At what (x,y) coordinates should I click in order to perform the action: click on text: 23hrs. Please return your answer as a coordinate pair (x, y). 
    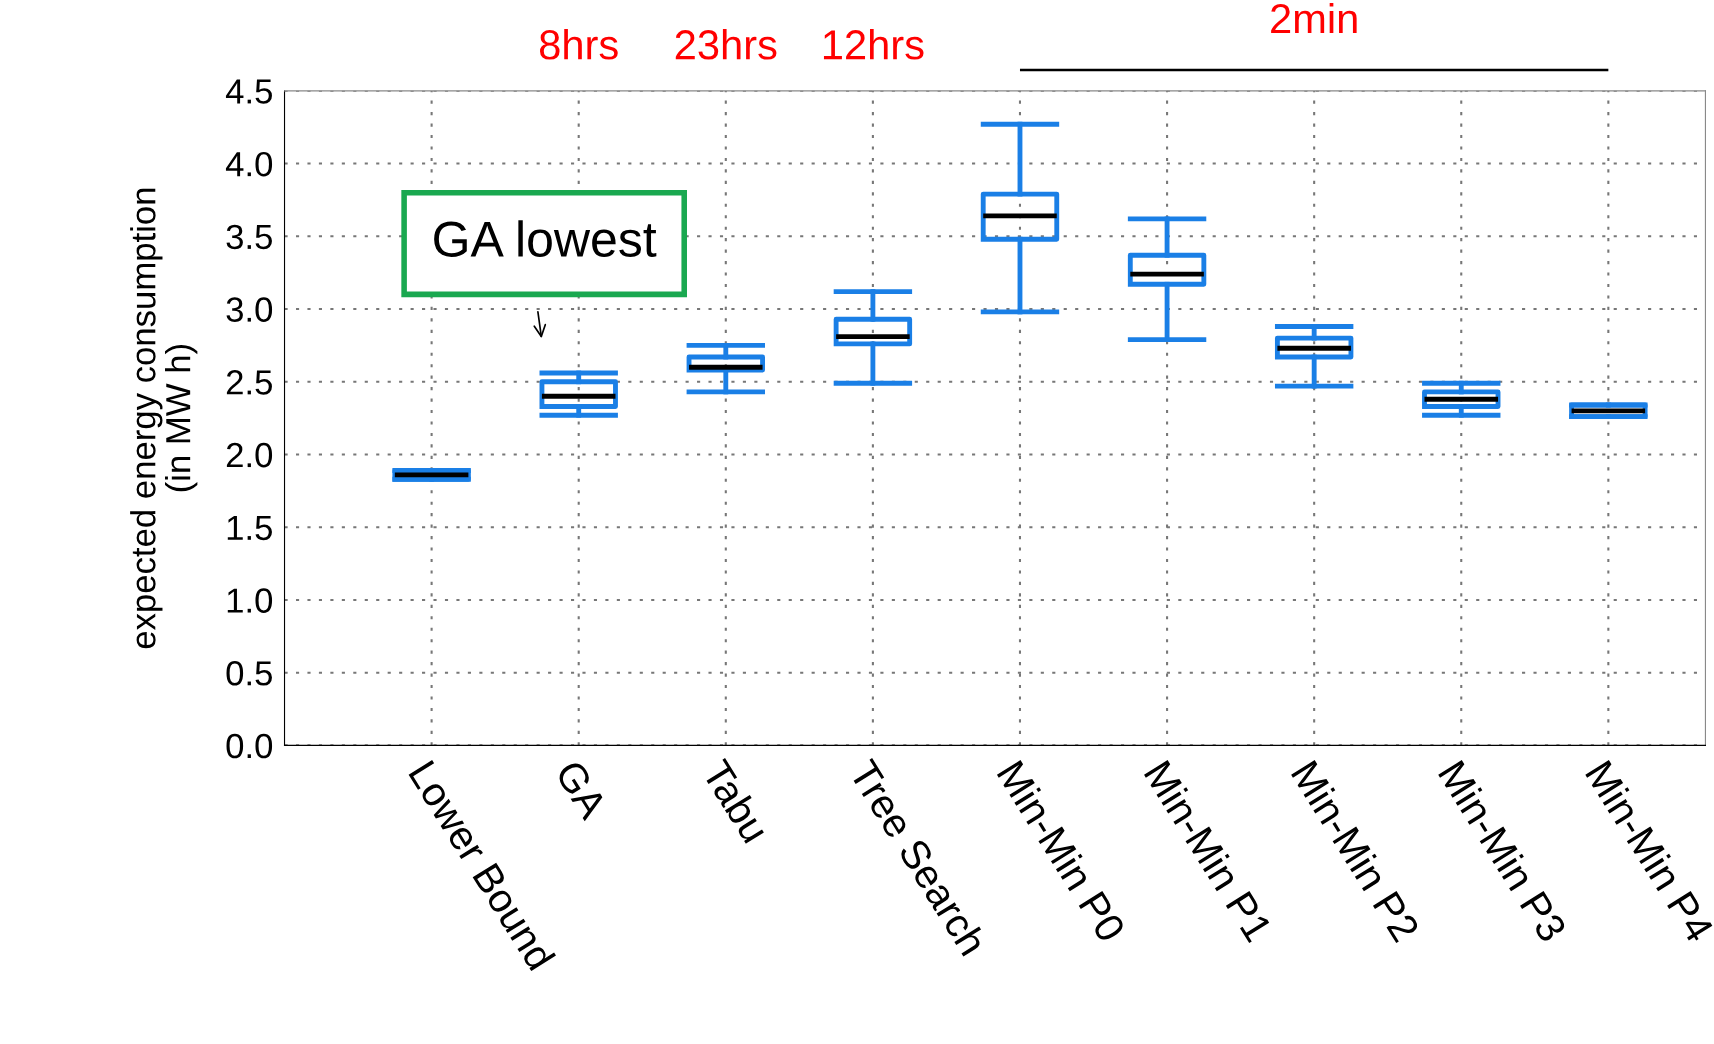
    Looking at the image, I should click on (726, 44).